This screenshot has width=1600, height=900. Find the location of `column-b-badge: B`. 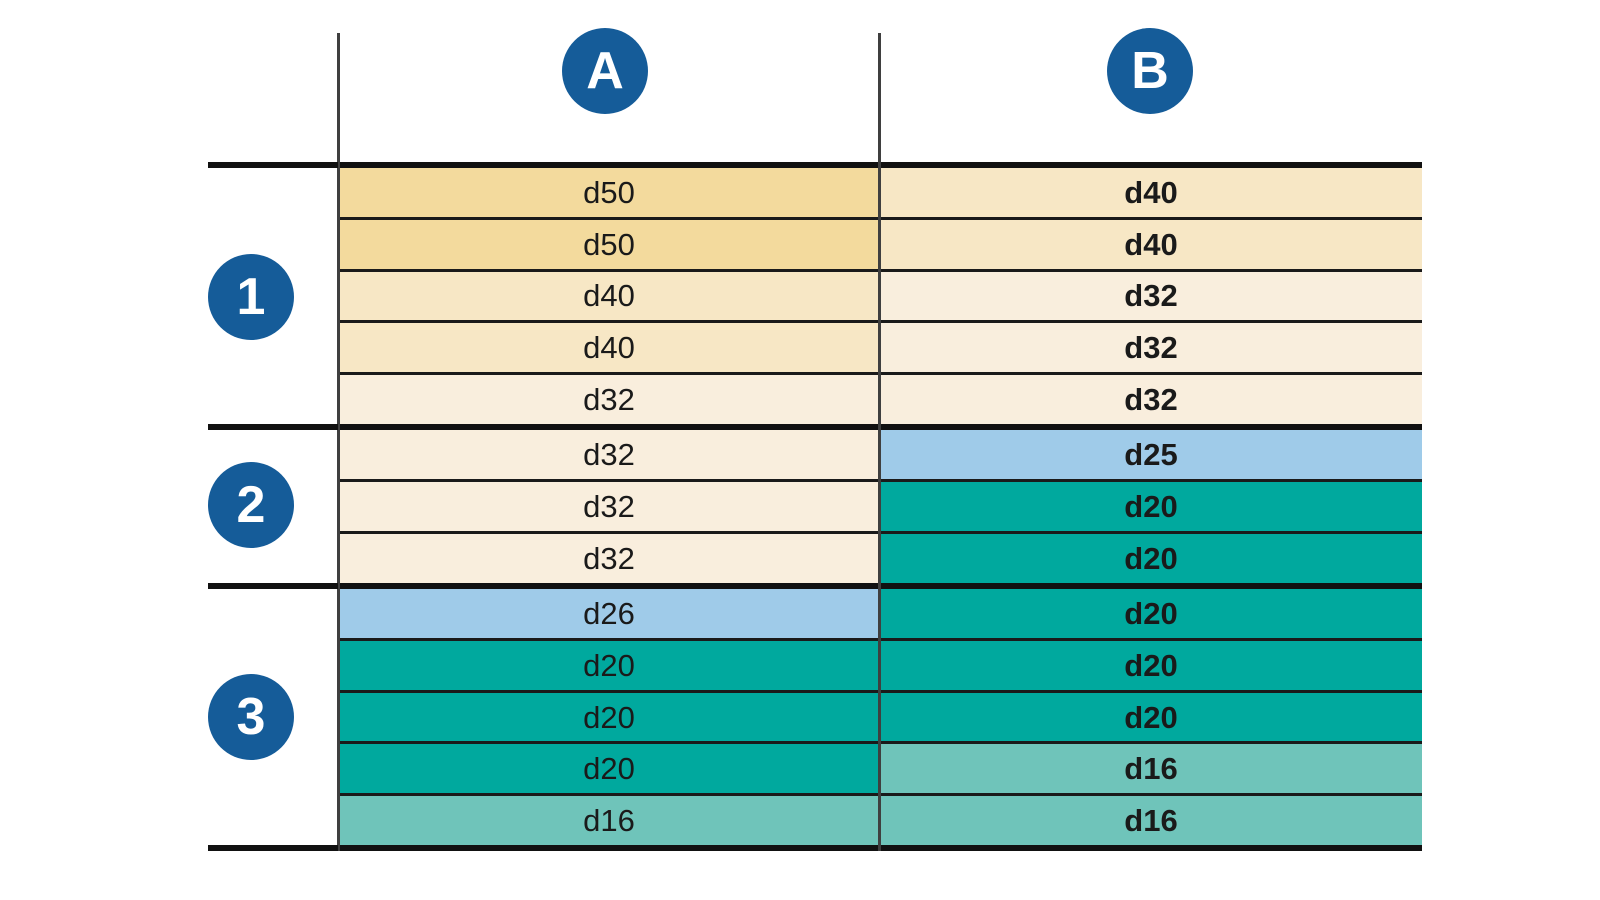

column-b-badge: B is located at coordinates (1150, 71).